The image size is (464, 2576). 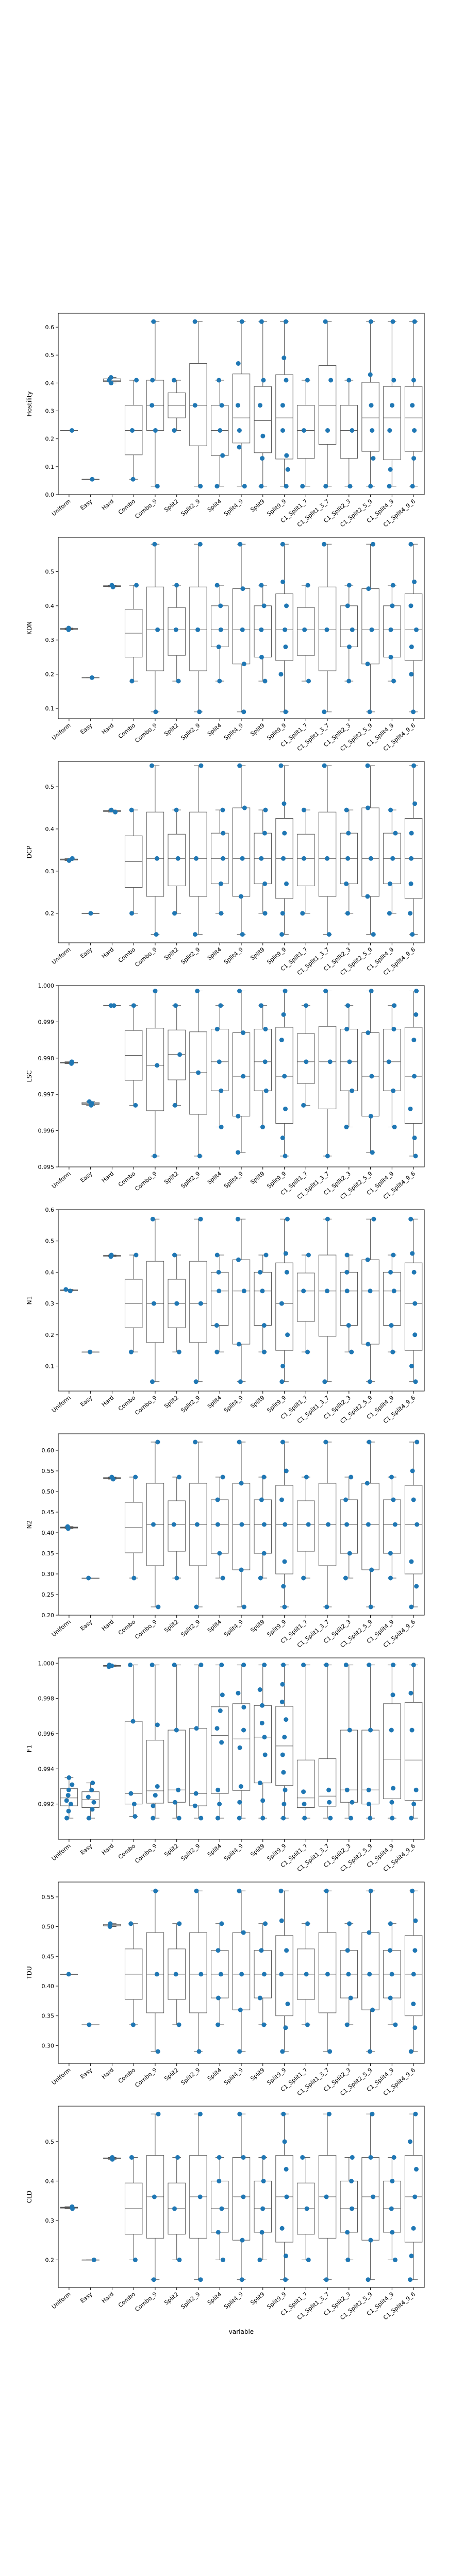 I want to click on y-tick-label: 0.1, so click(x=50, y=467).